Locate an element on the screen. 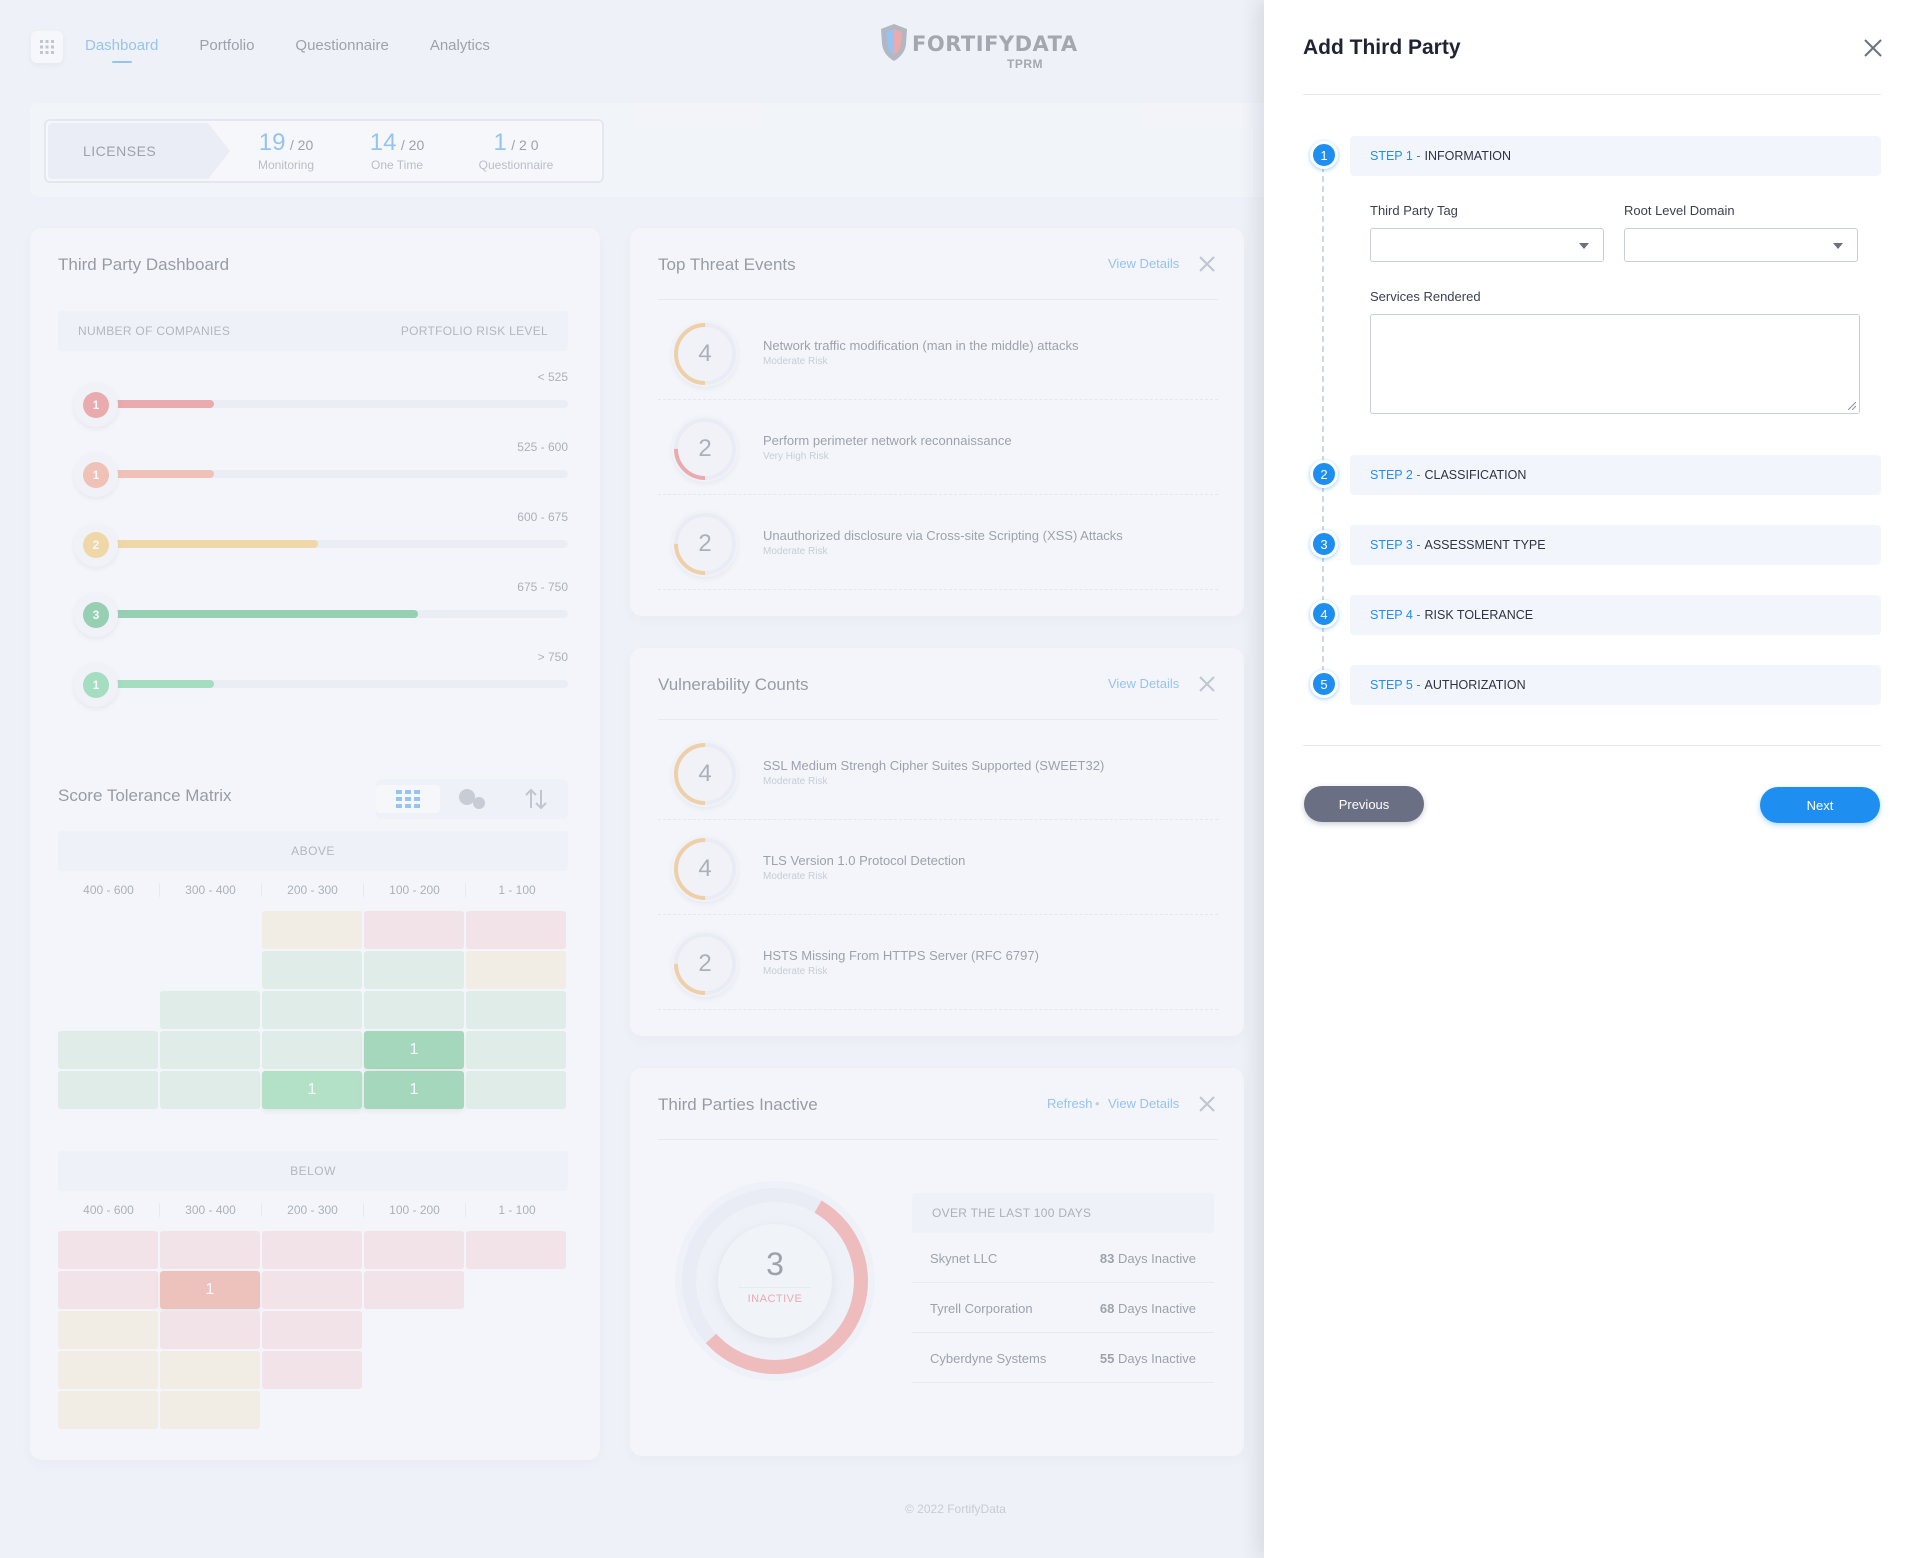 This screenshot has width=1920, height=1558. step-2-header: STEP 2 - CLASSIFICATION is located at coordinates (1615, 475).